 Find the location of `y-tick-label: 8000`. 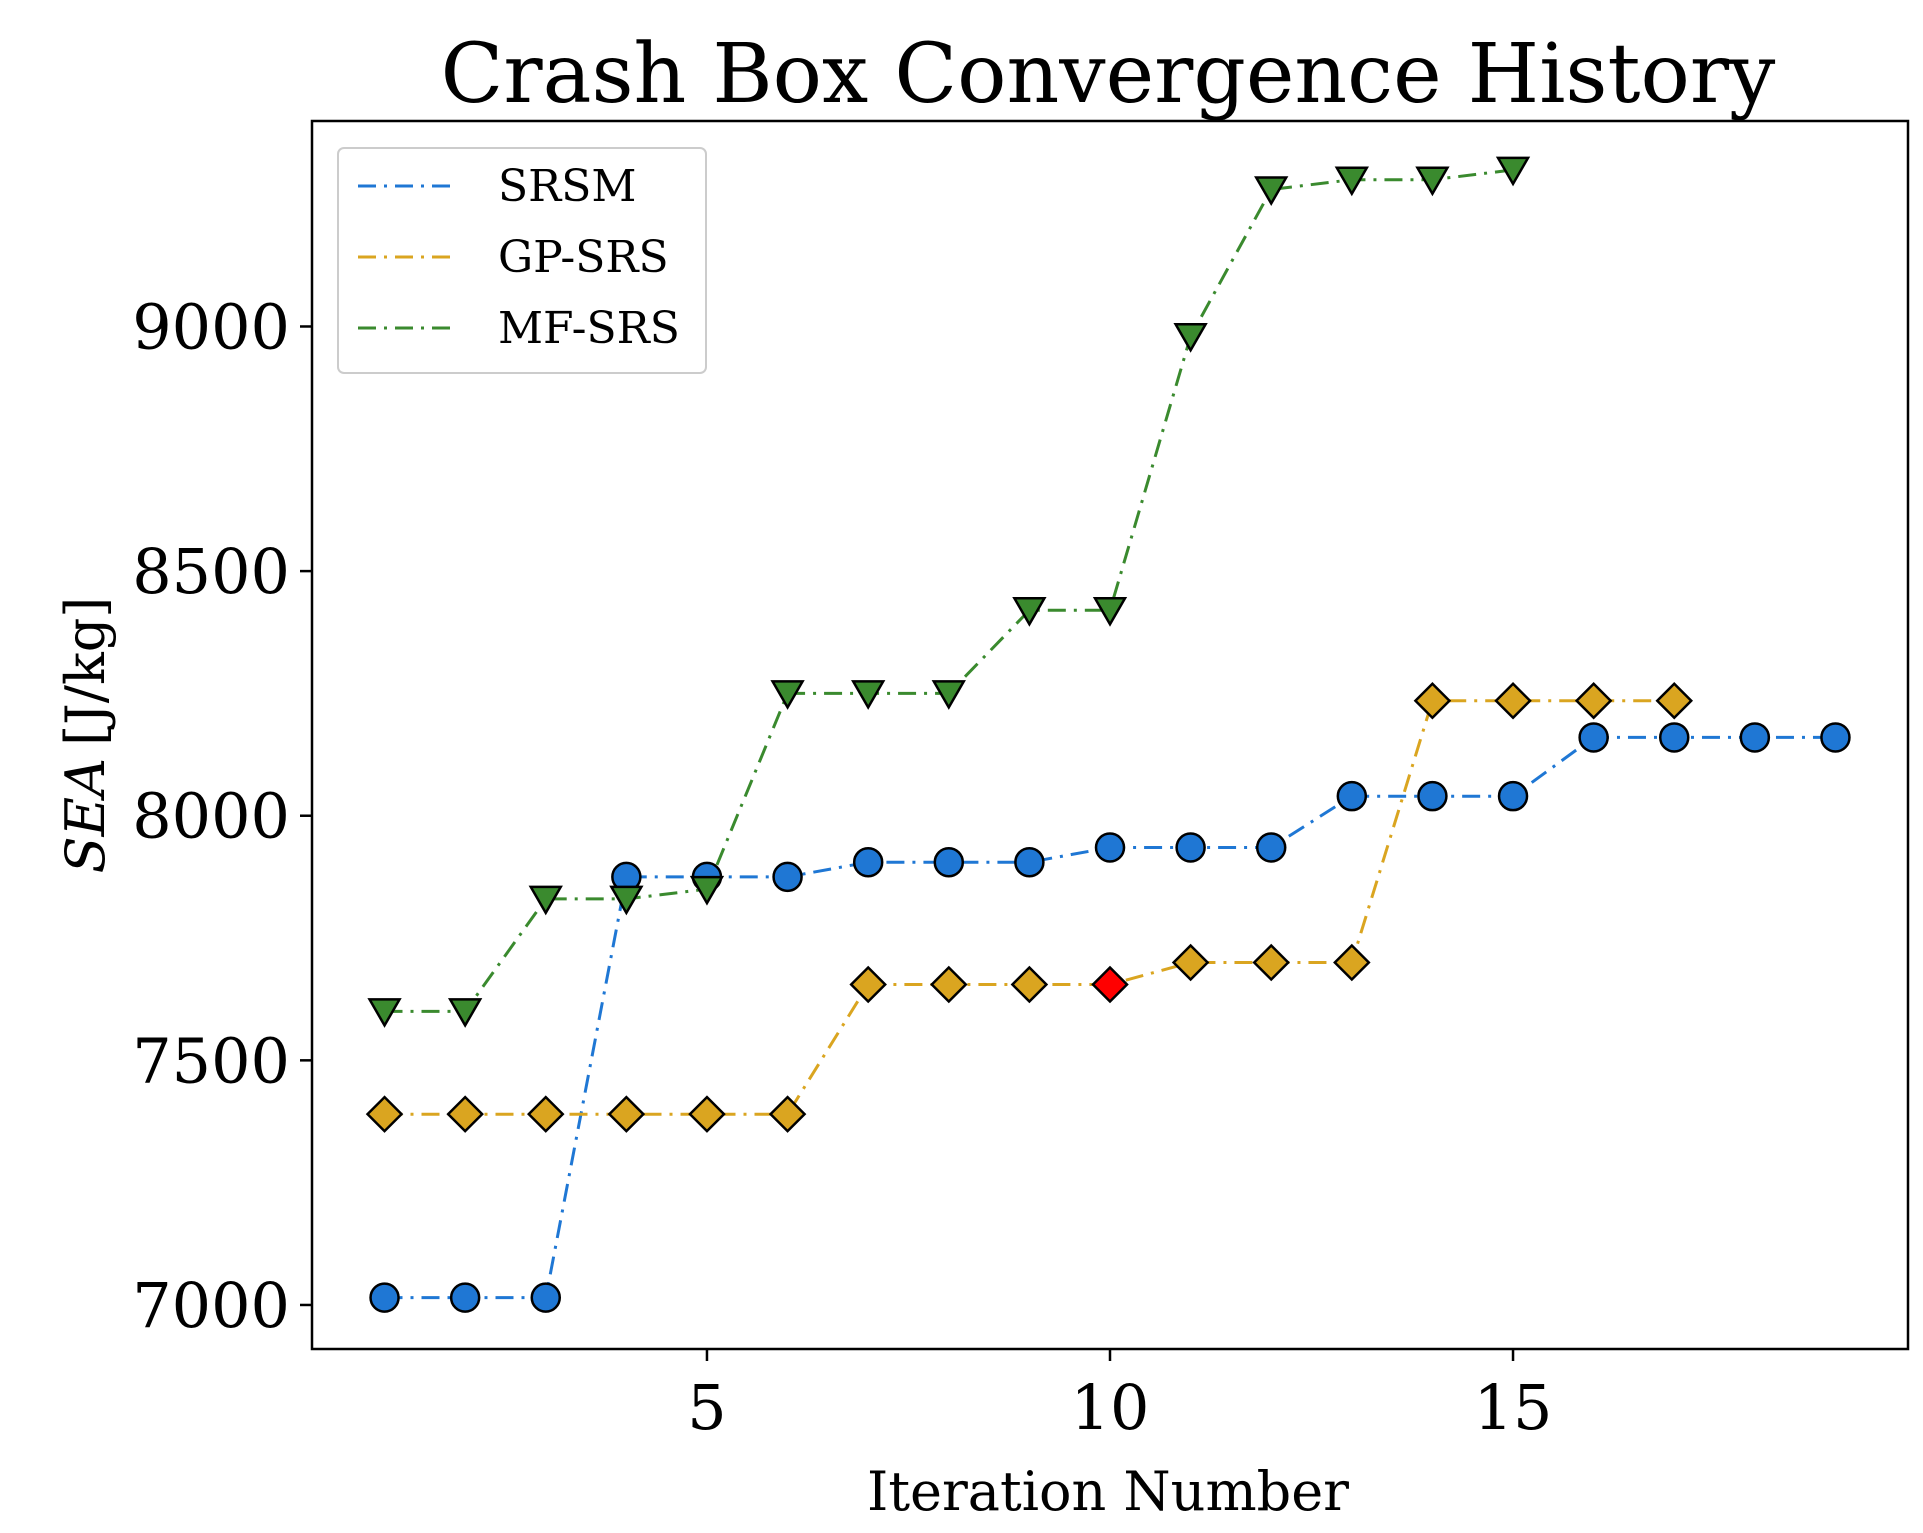

y-tick-label: 8000 is located at coordinates (211, 816).